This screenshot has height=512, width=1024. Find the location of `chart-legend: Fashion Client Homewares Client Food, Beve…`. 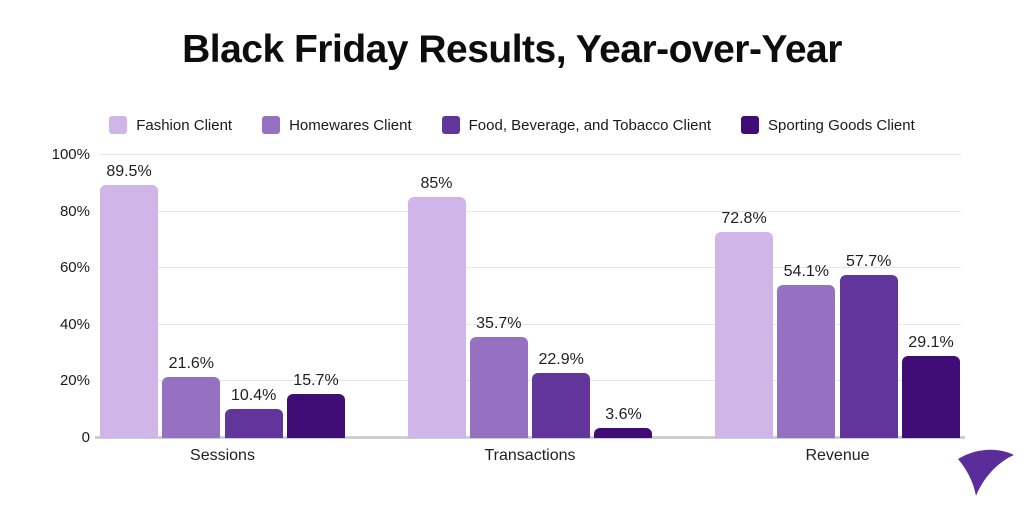

chart-legend: Fashion Client Homewares Client Food, Beve… is located at coordinates (512, 125).